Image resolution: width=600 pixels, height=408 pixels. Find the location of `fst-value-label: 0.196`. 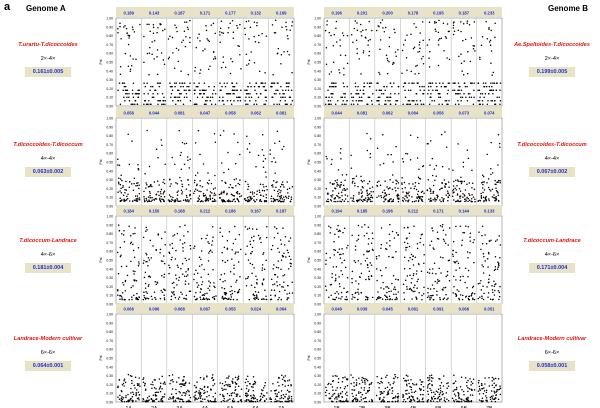

fst-value-label: 0.196 is located at coordinates (336, 13).